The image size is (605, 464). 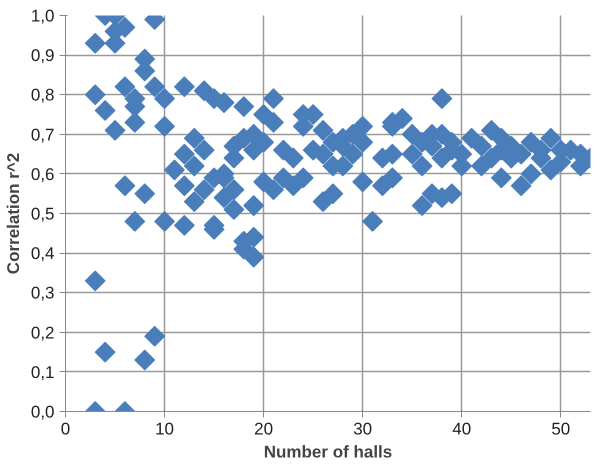 I want to click on y-tick-label: 0,2, so click(x=42, y=332).